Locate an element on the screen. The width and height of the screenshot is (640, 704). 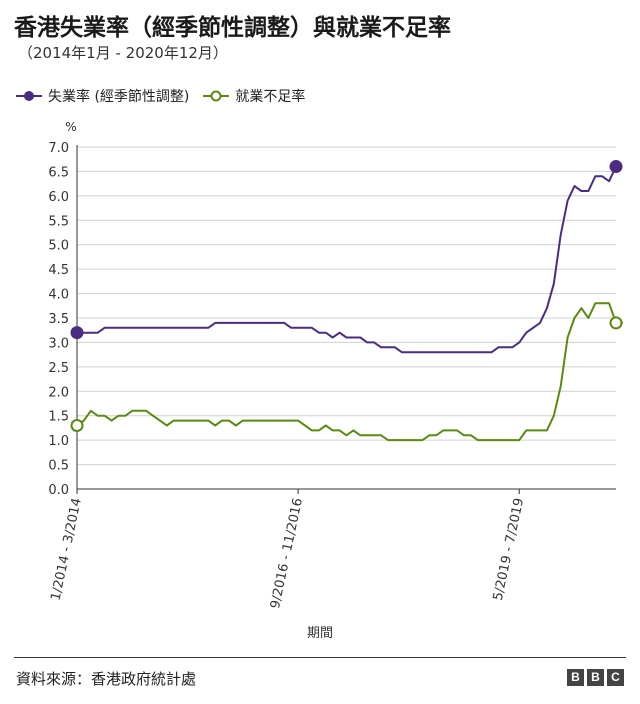
y-axis-unit-label: % is located at coordinates (70, 127).